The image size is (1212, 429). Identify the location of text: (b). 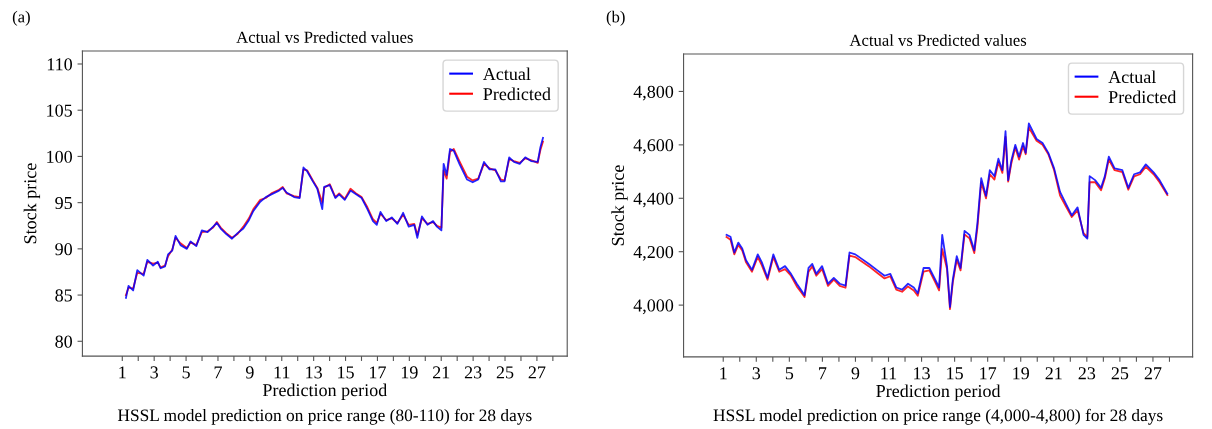
(615, 18).